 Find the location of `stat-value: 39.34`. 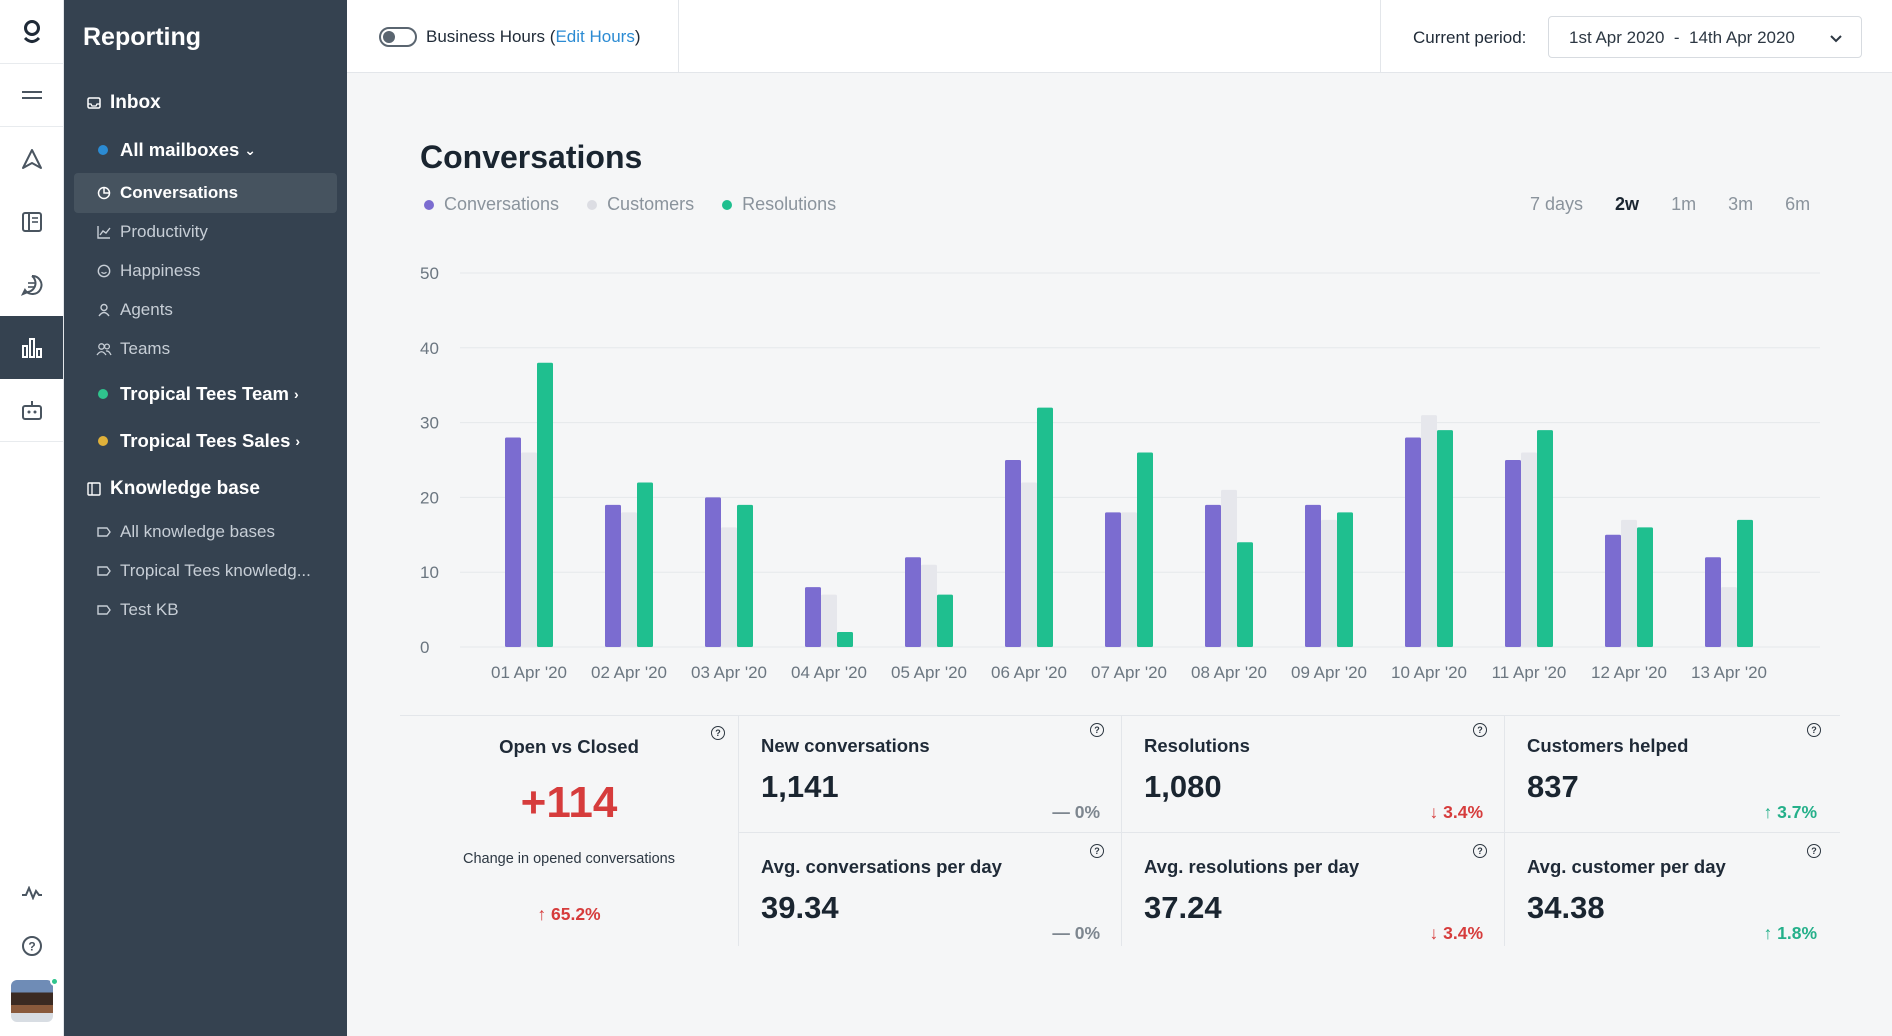

stat-value: 39.34 is located at coordinates (800, 907).